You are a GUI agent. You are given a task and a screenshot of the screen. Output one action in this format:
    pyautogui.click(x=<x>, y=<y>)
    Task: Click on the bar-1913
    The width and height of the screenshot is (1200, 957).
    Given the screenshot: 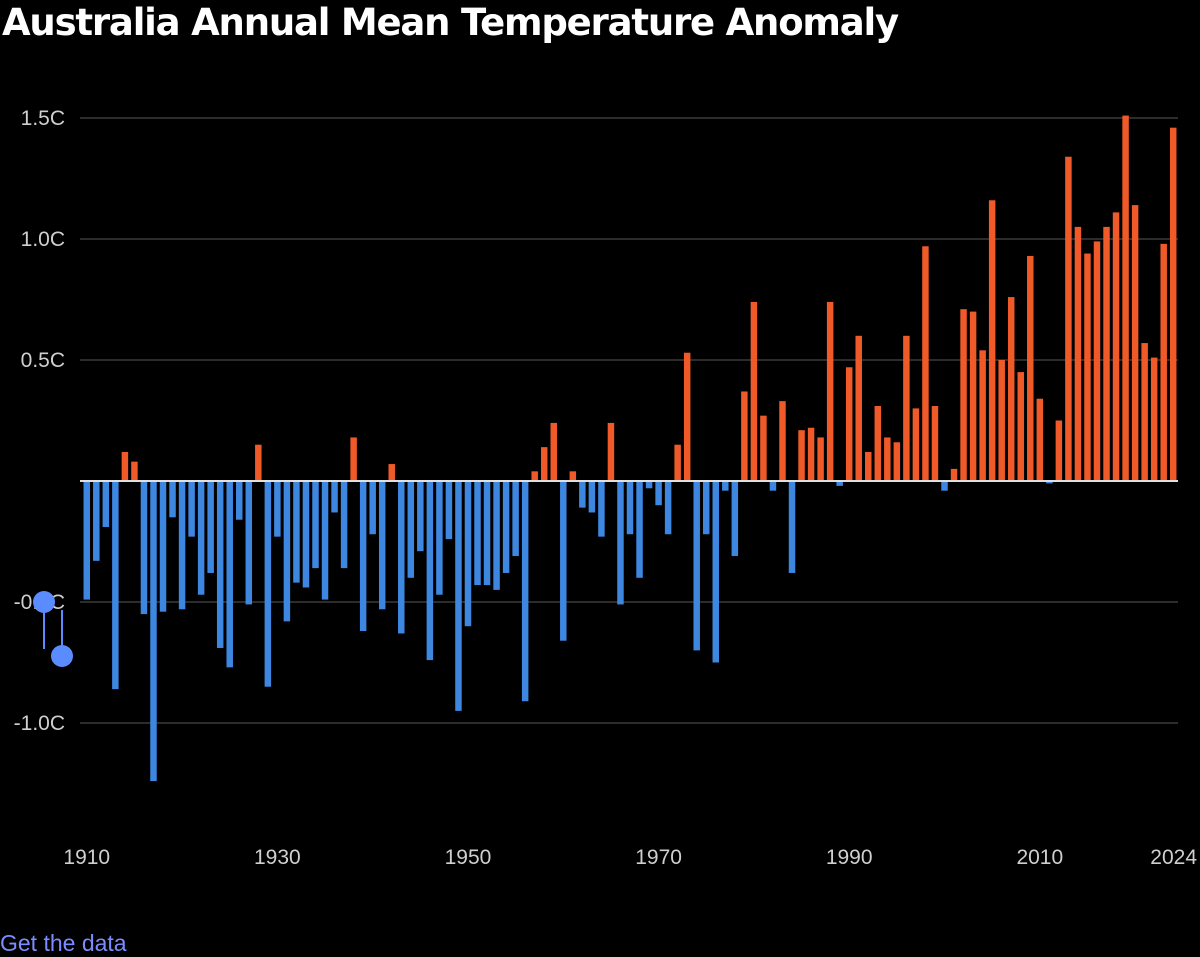 What is the action you would take?
    pyautogui.click(x=115, y=585)
    